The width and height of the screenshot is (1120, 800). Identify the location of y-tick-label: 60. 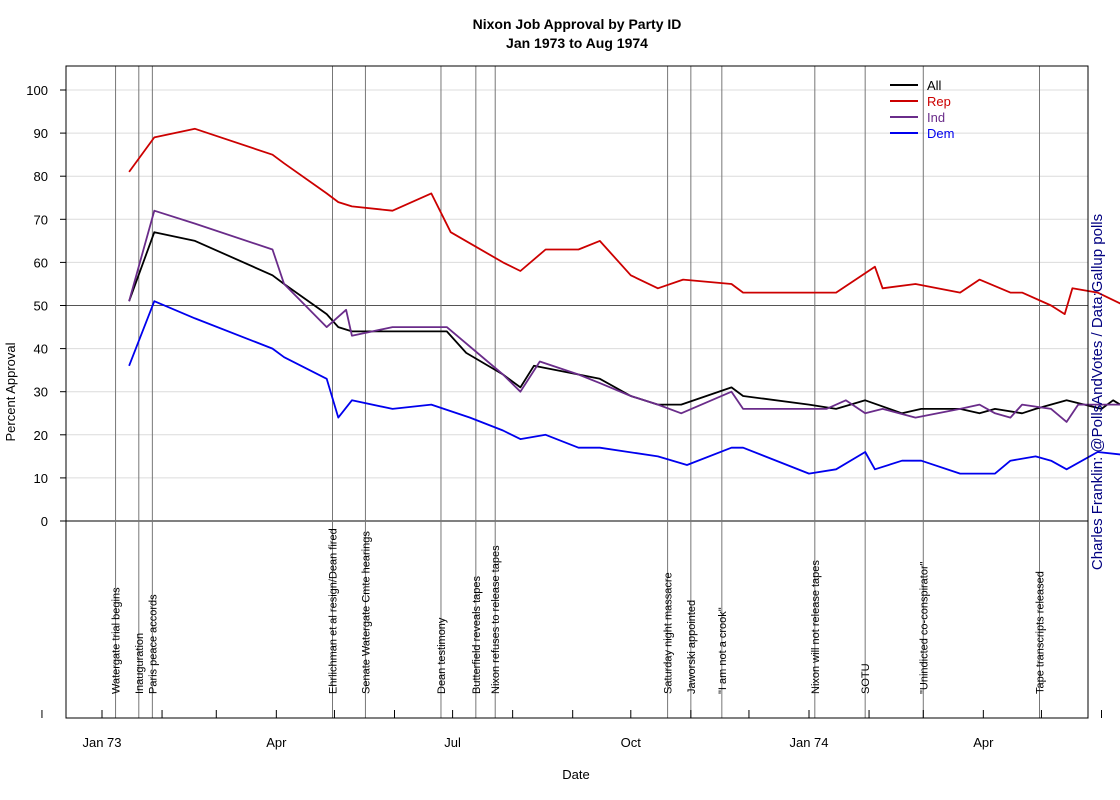
(41, 262).